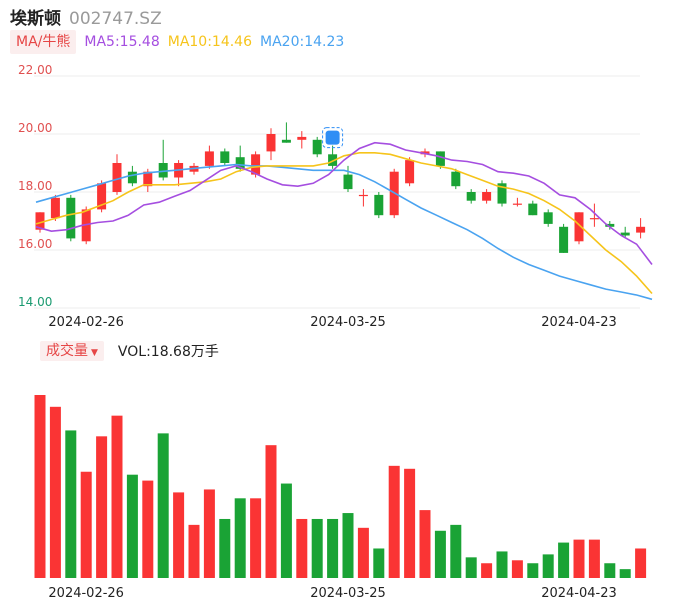 The image size is (686, 606). I want to click on dropdown-arrow-icon: ▼, so click(94, 353).